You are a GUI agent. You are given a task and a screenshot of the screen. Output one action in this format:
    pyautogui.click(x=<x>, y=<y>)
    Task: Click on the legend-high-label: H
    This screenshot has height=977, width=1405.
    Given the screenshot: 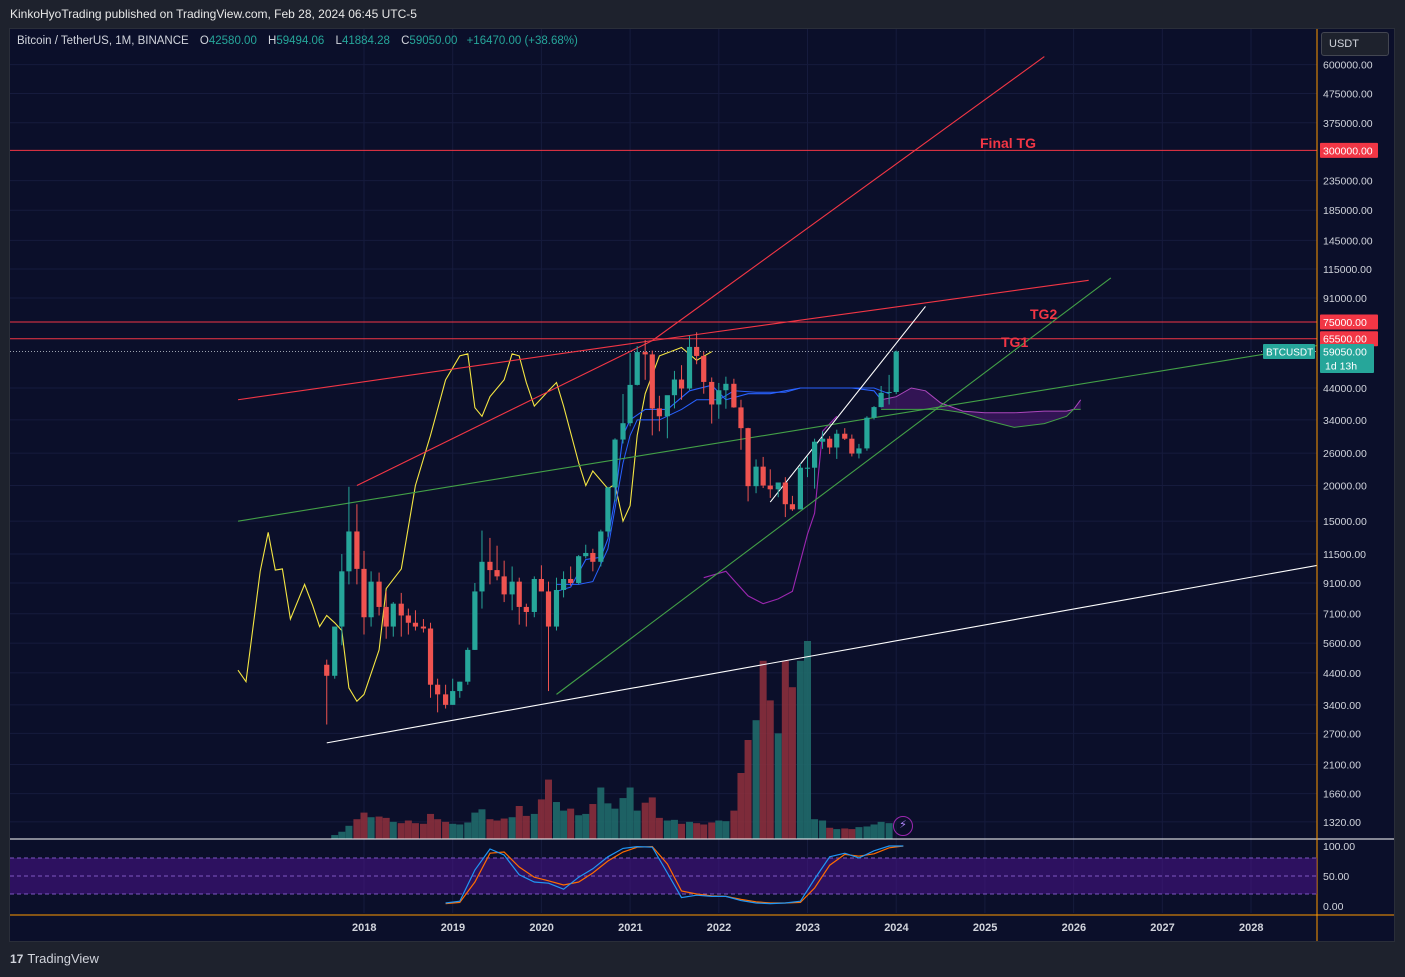 What is the action you would take?
    pyautogui.click(x=272, y=41)
    